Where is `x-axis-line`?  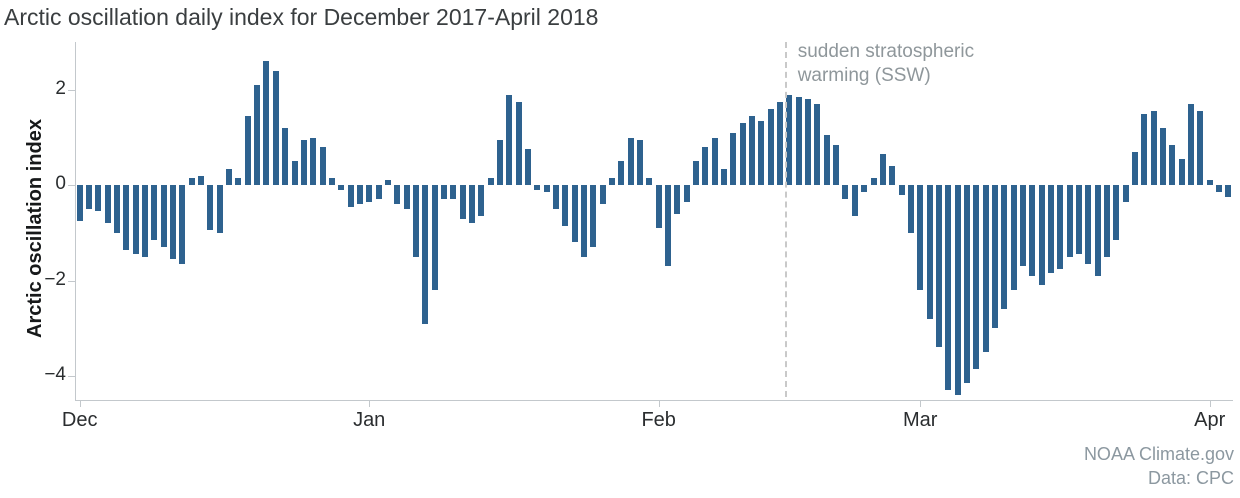 x-axis-line is located at coordinates (654, 400).